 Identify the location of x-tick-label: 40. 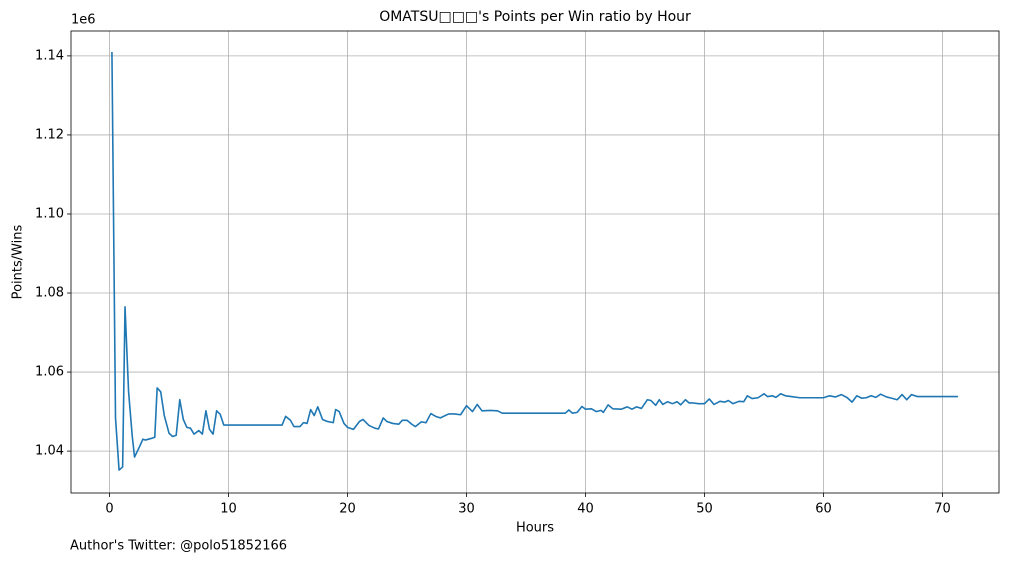
(585, 509).